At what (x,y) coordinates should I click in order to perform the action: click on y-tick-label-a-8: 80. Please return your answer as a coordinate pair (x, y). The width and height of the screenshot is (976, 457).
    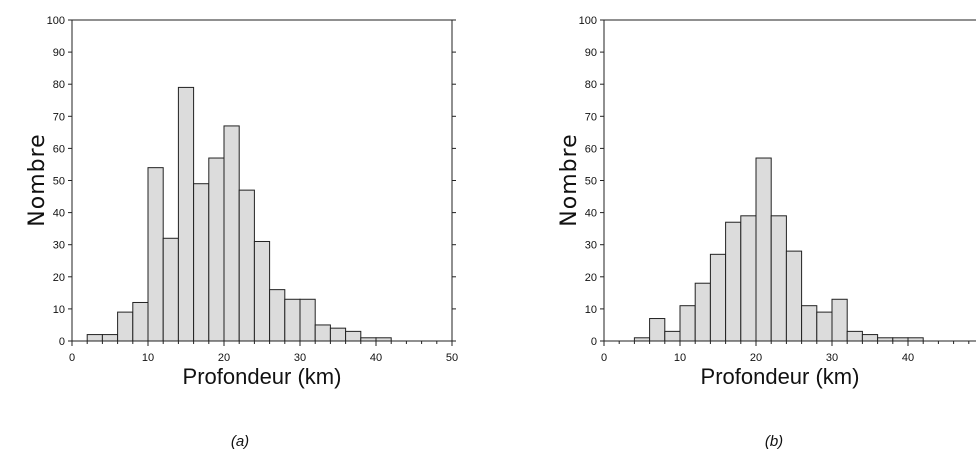
    Looking at the image, I should click on (59, 85).